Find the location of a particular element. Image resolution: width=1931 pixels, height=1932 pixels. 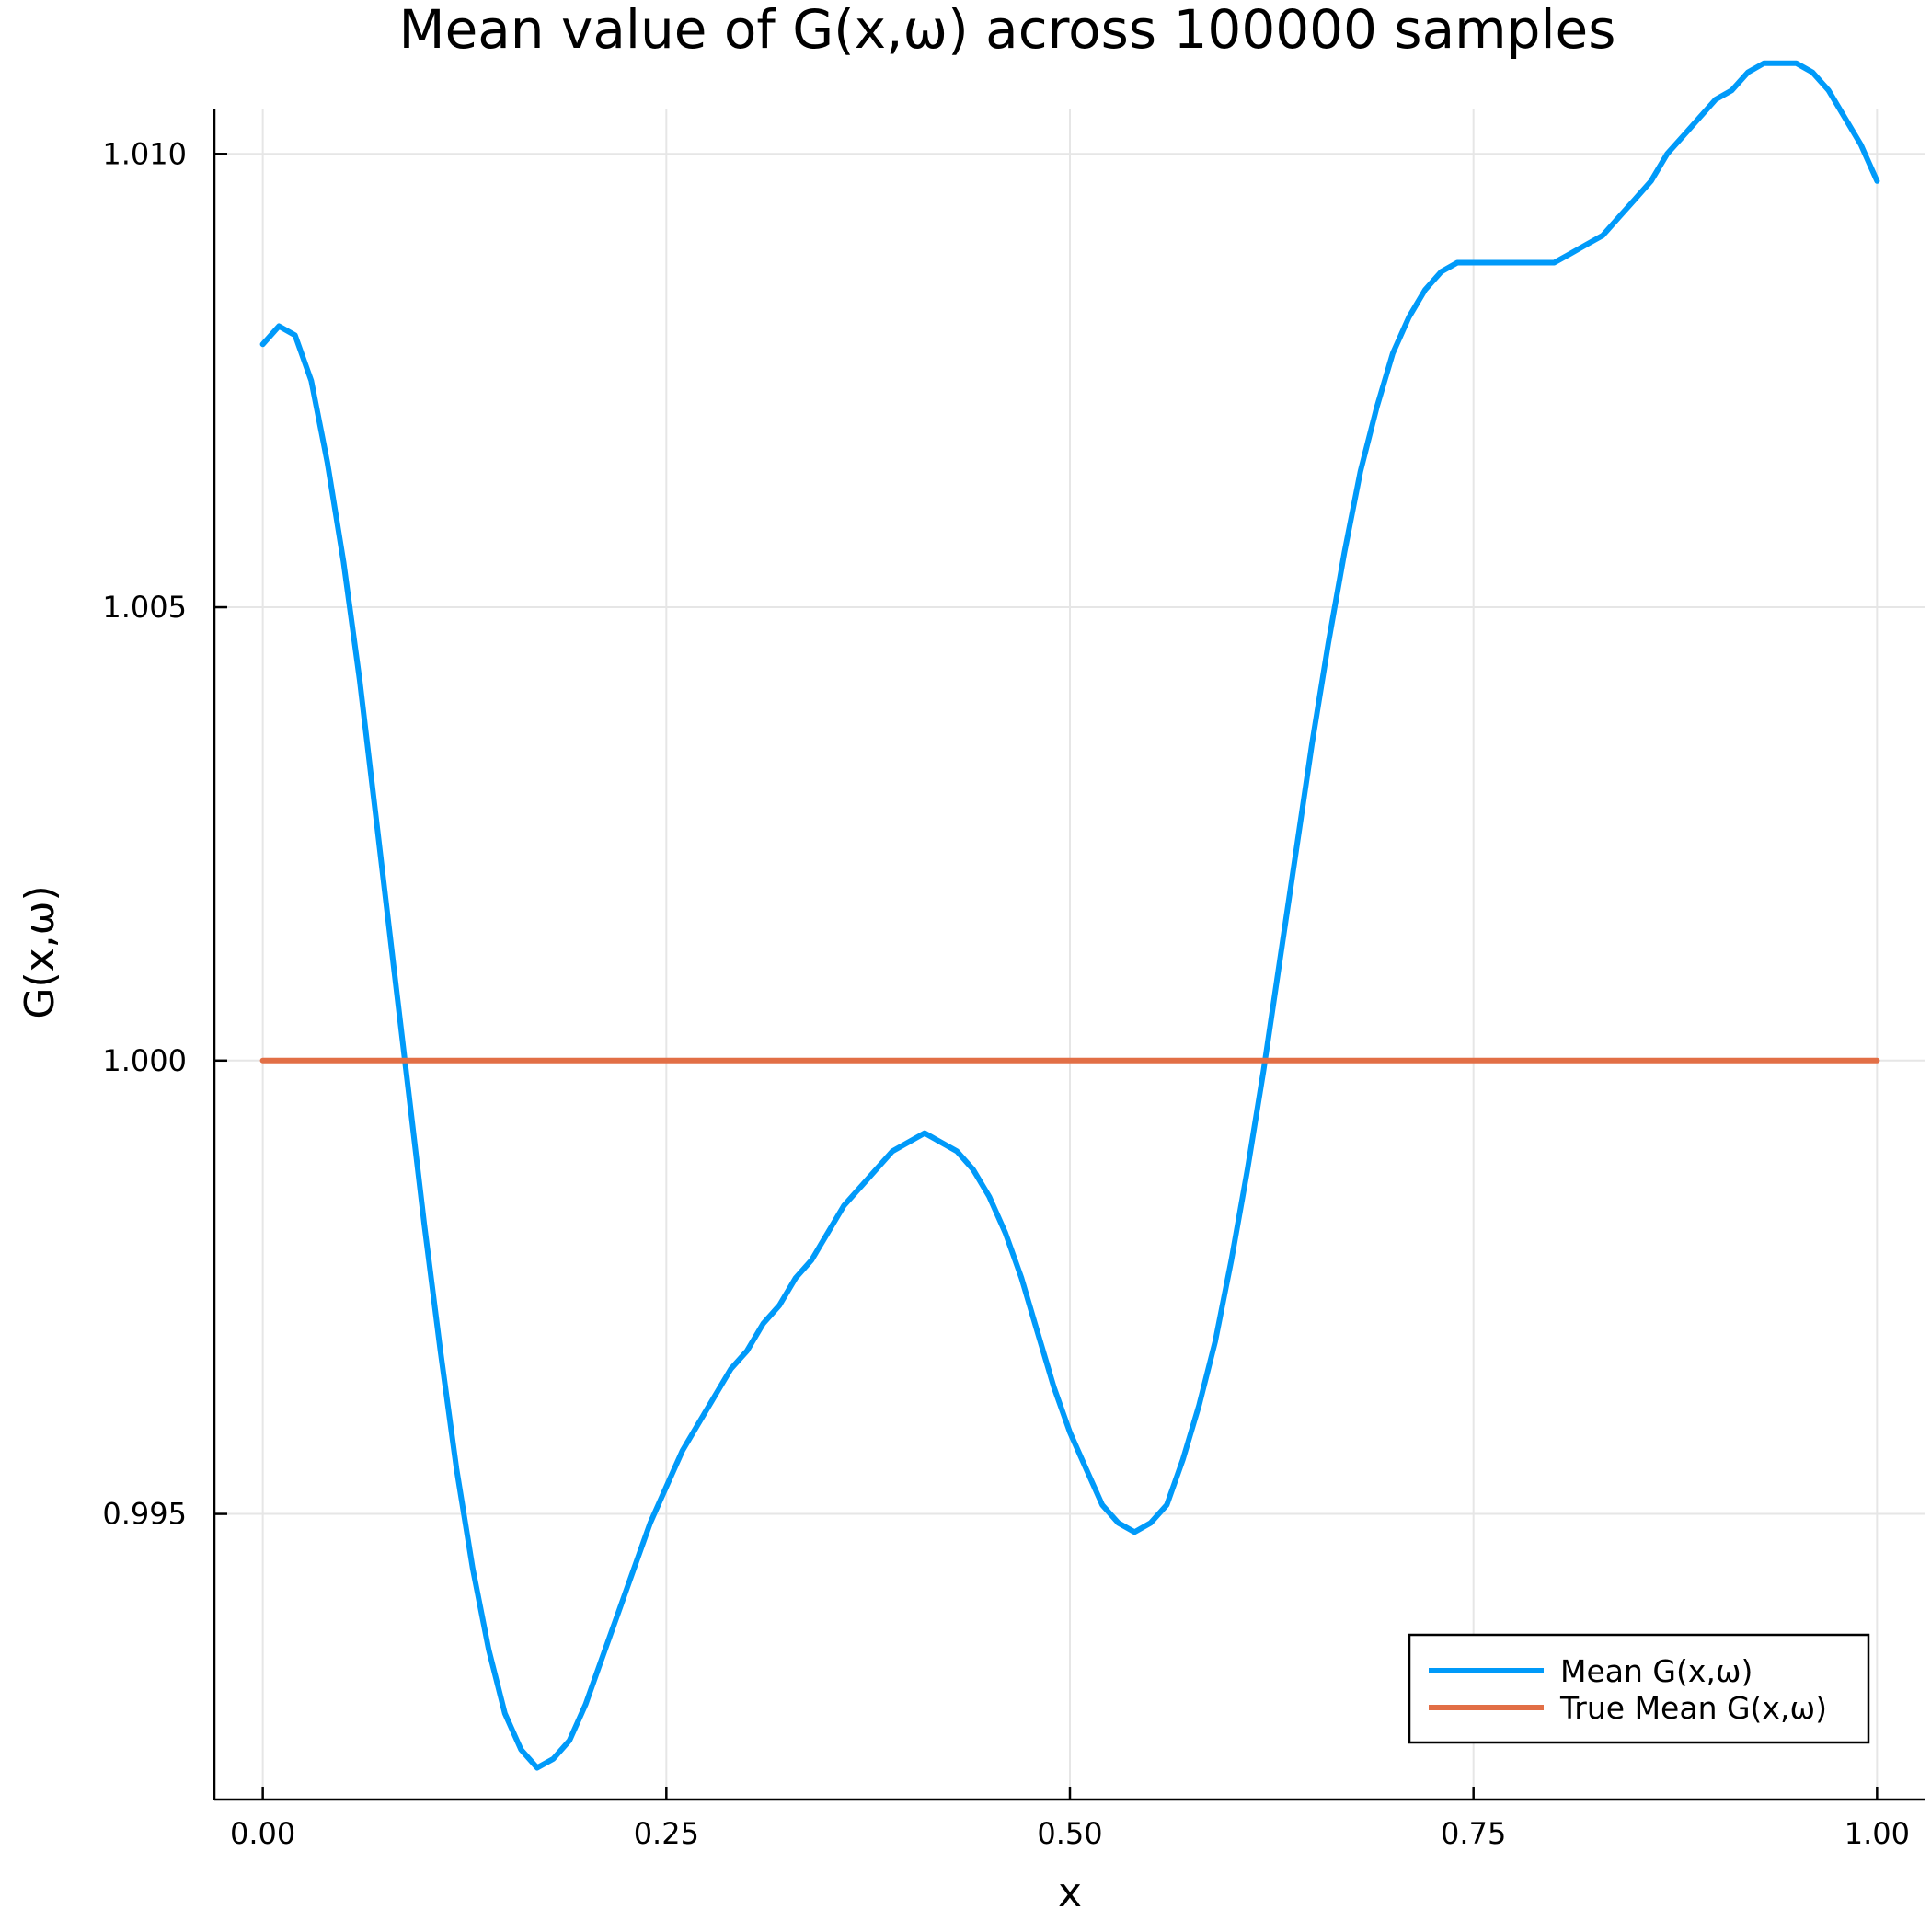

x-tick-label: 0.00 is located at coordinates (263, 1833).